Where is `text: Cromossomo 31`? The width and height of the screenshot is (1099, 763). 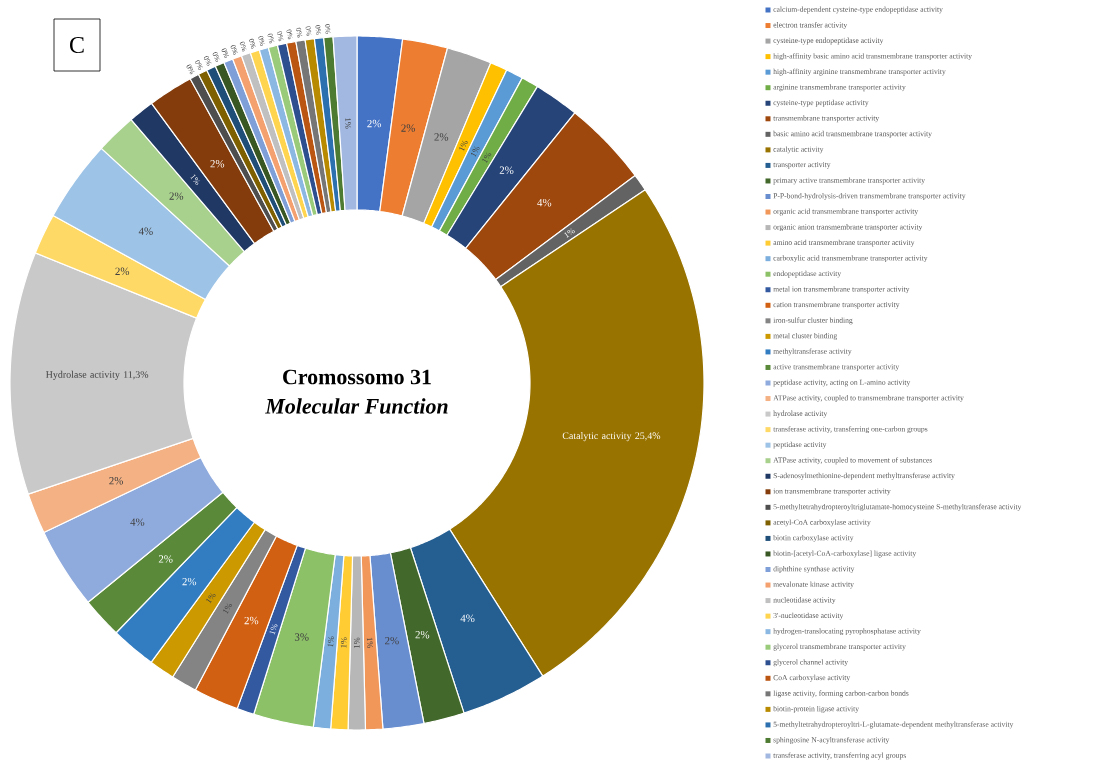 text: Cromossomo 31 is located at coordinates (357, 377).